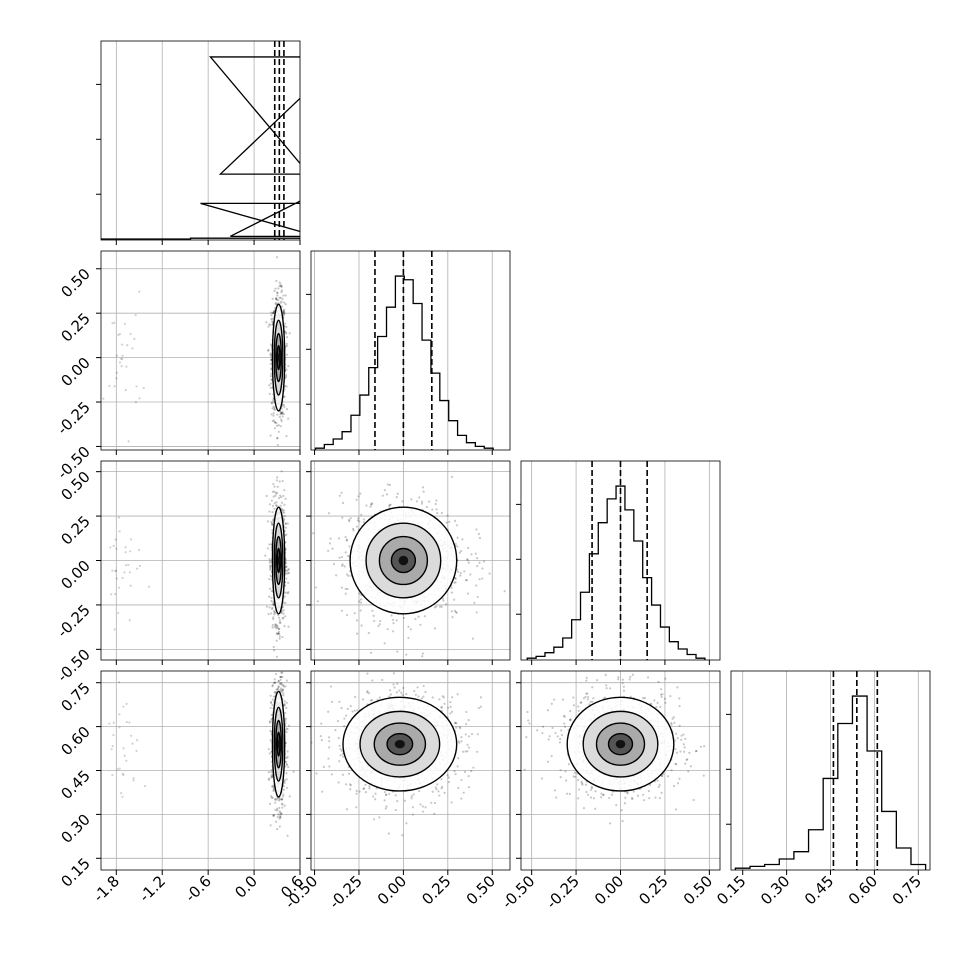 Image resolution: width=970 pixels, height=974 pixels. I want to click on y-tick-label: 0.50, so click(75, 283).